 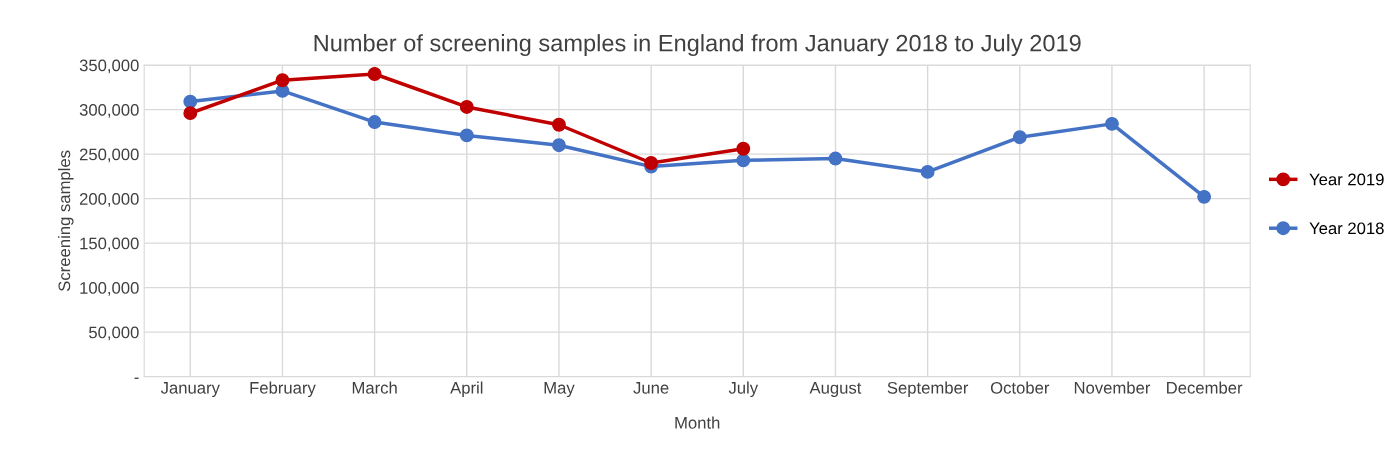 I want to click on x-tick-label: September, so click(x=928, y=389).